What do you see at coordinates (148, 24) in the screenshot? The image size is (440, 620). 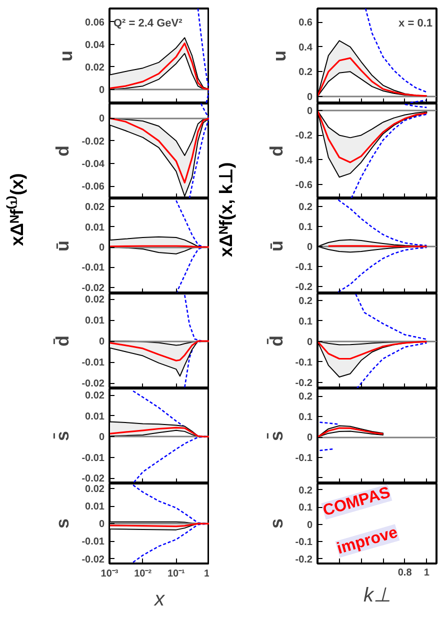 I see `annotation: Q² = 2.4 GeV²` at bounding box center [148, 24].